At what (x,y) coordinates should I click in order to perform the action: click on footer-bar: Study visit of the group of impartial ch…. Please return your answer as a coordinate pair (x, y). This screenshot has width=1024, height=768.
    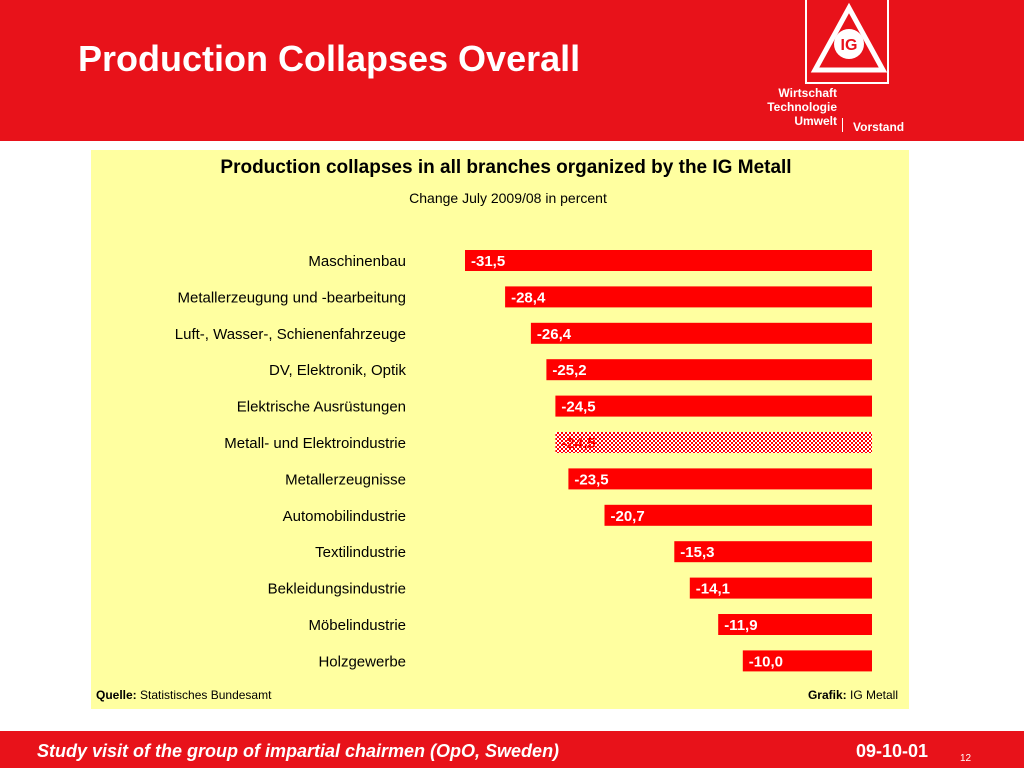
    Looking at the image, I should click on (512, 749).